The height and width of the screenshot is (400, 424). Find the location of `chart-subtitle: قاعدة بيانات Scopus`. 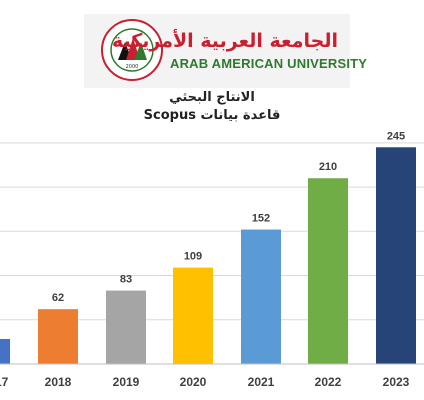

chart-subtitle: قاعدة بيانات Scopus is located at coordinates (212, 115).